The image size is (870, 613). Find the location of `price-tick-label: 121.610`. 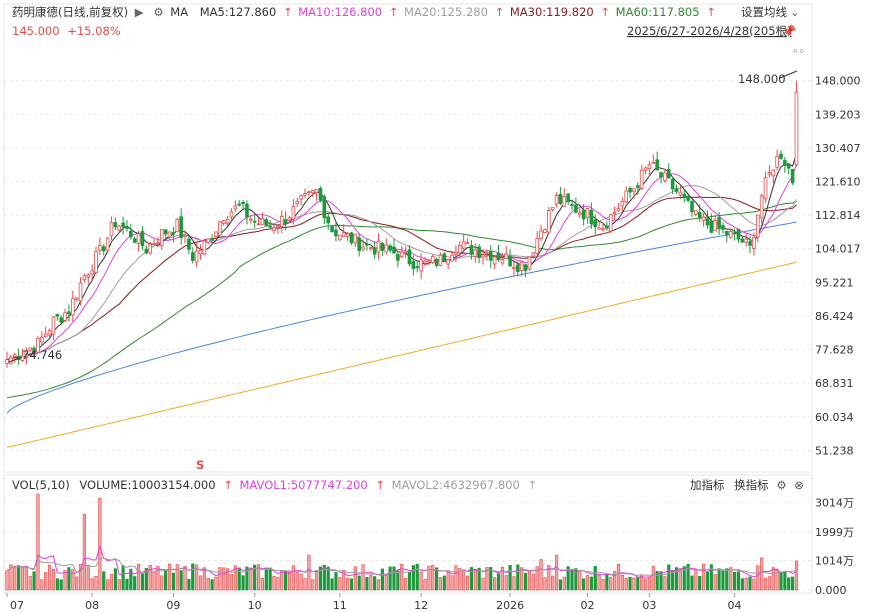

price-tick-label: 121.610 is located at coordinates (838, 182).